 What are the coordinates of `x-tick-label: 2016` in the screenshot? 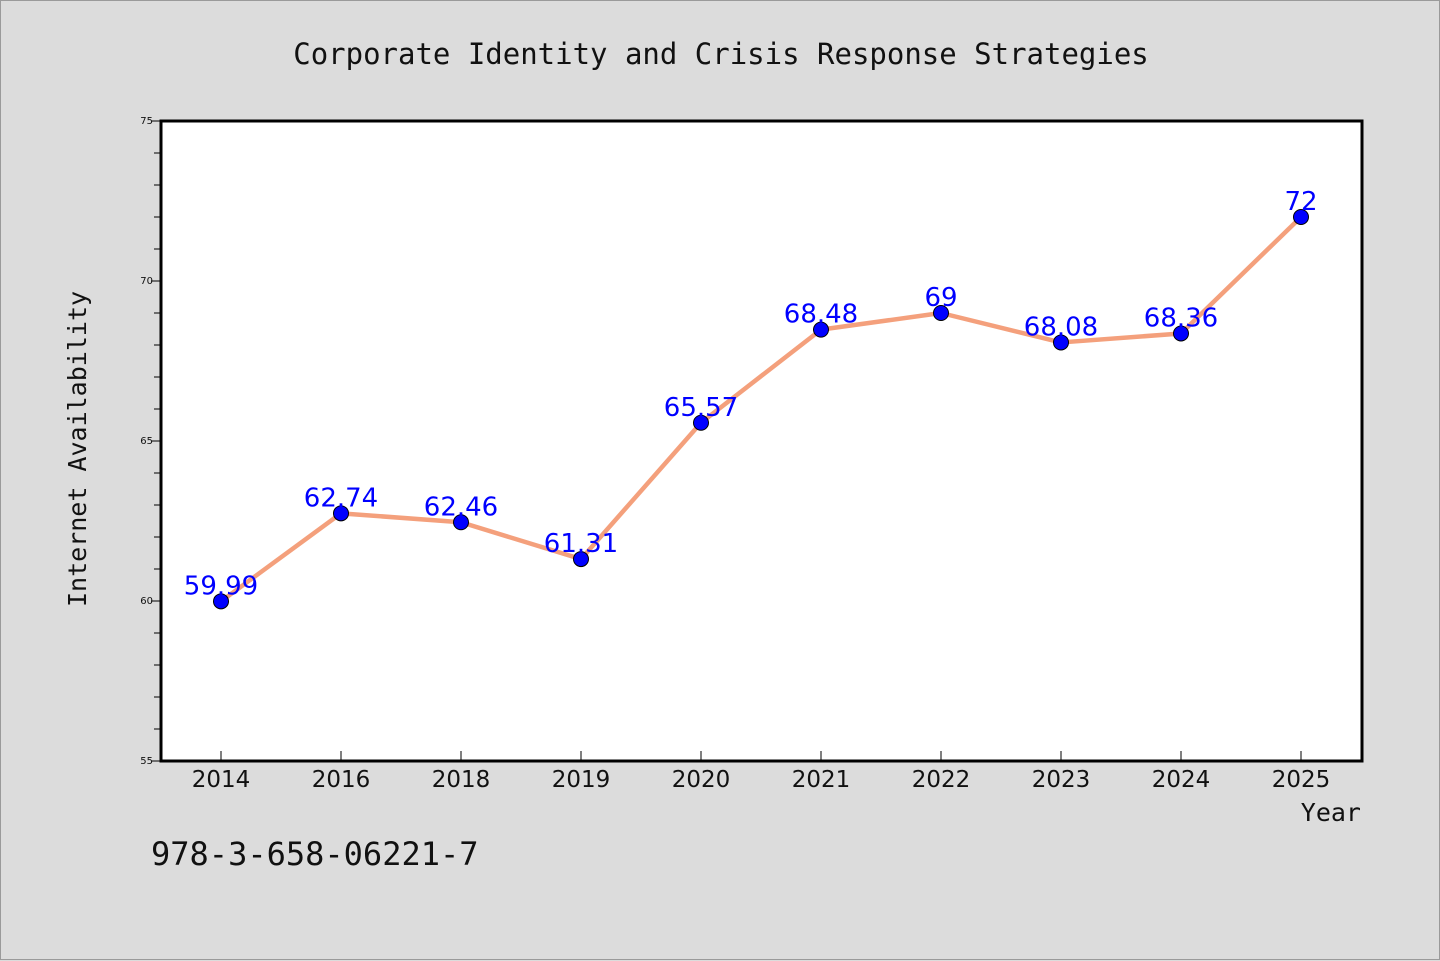 It's located at (341, 780).